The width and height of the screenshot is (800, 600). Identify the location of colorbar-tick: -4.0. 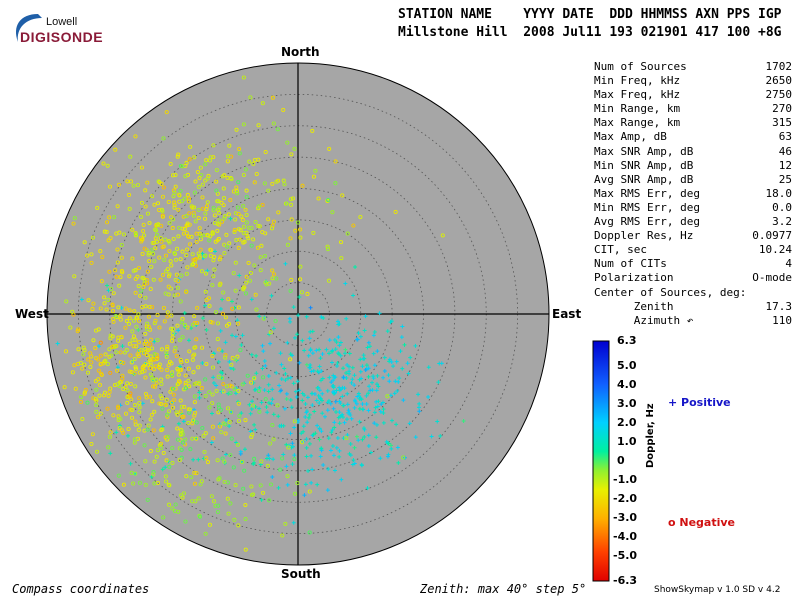
(625, 537).